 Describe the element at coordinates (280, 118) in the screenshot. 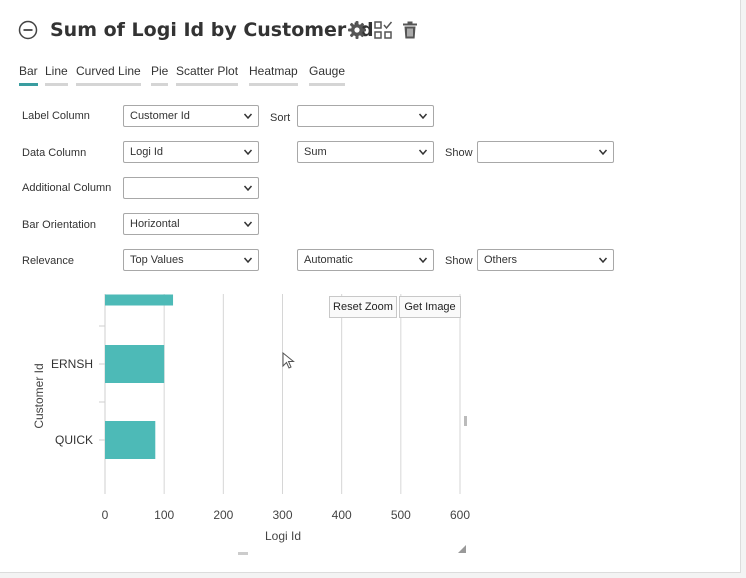

I see `sort-label: Sort` at that location.